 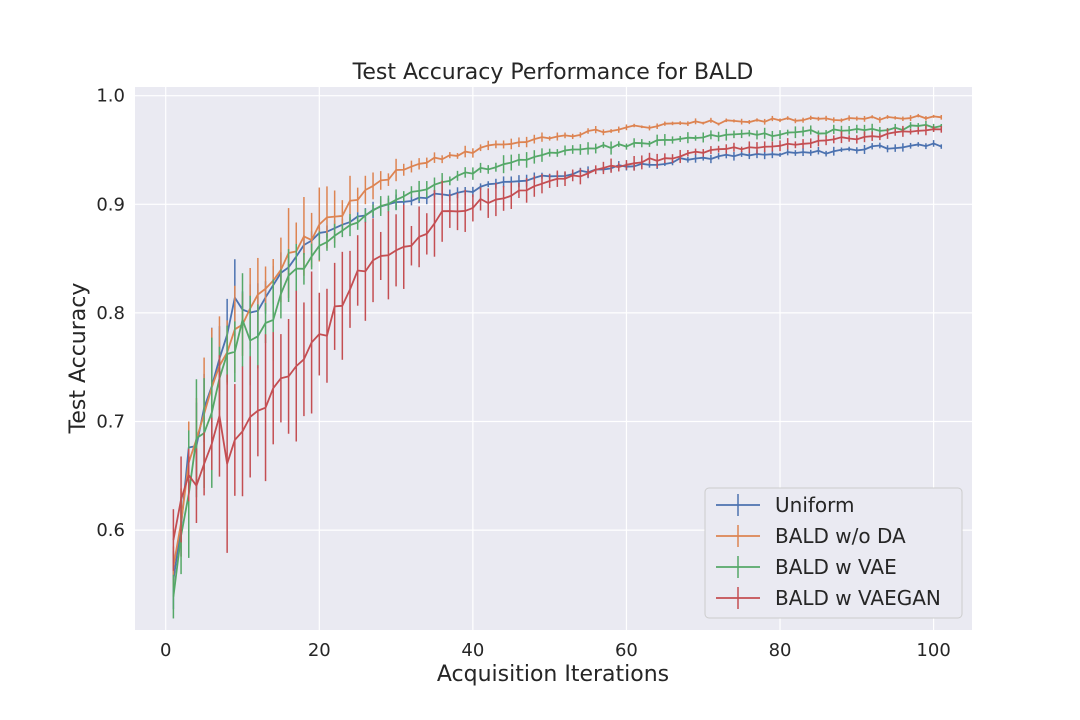 What do you see at coordinates (840, 536) in the screenshot?
I see `legend-label-1: BALD w/o DA` at bounding box center [840, 536].